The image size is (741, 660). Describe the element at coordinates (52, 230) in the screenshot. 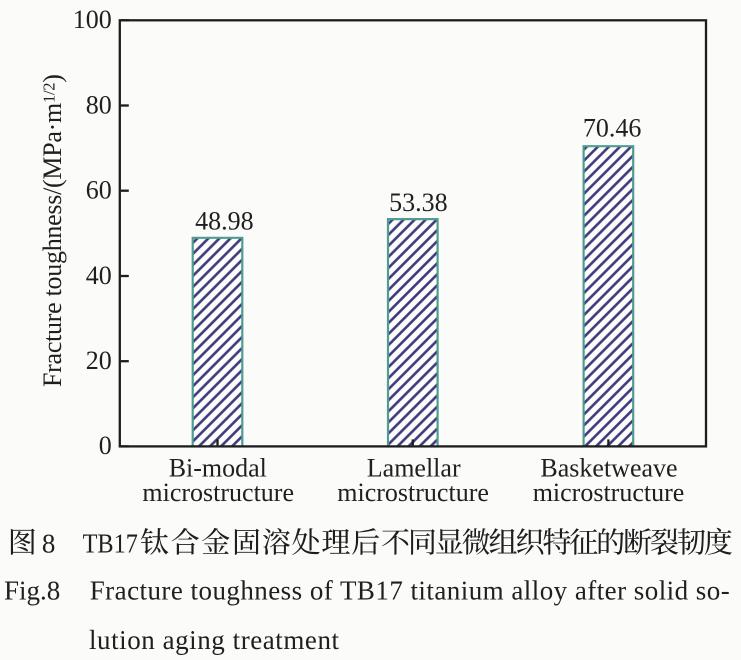

I see `svg-text: Fracture toughness/(MPa·m1/2)` at that location.